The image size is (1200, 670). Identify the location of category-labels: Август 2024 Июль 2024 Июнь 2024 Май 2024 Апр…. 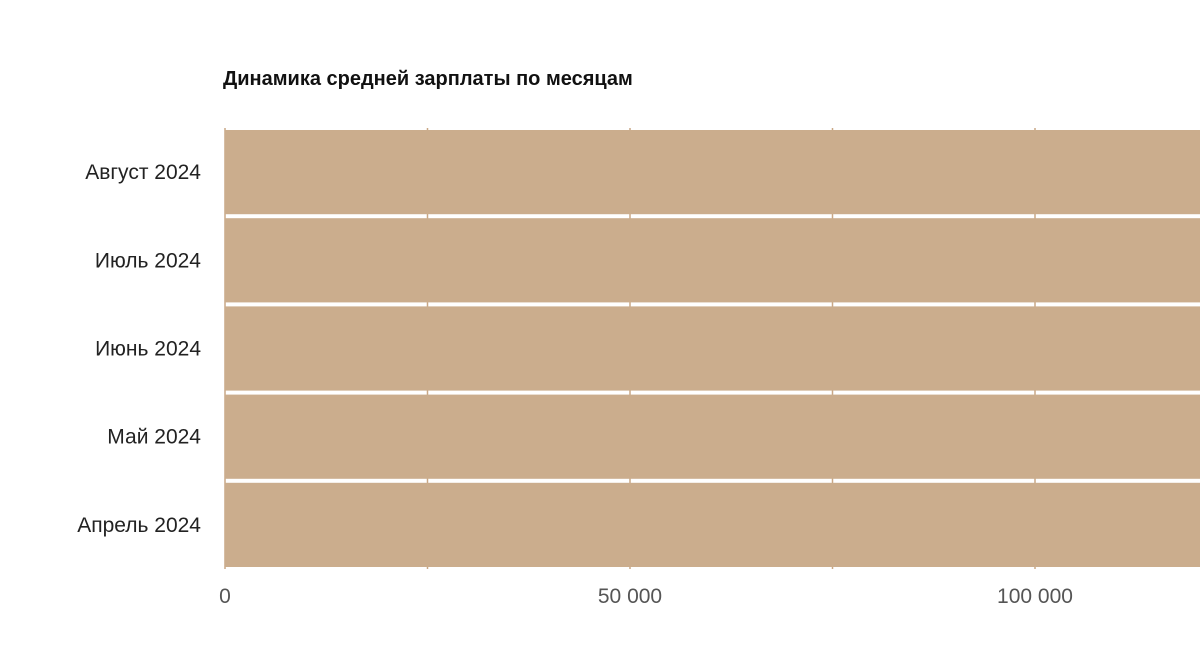
(139, 349).